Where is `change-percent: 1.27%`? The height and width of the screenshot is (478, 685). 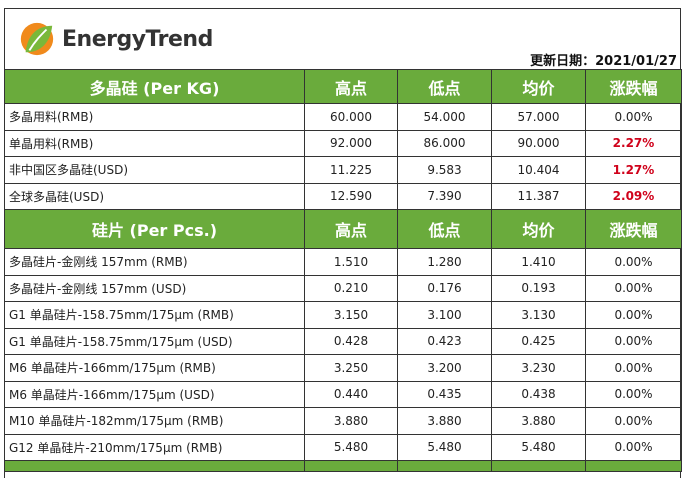 change-percent: 1.27% is located at coordinates (633, 170).